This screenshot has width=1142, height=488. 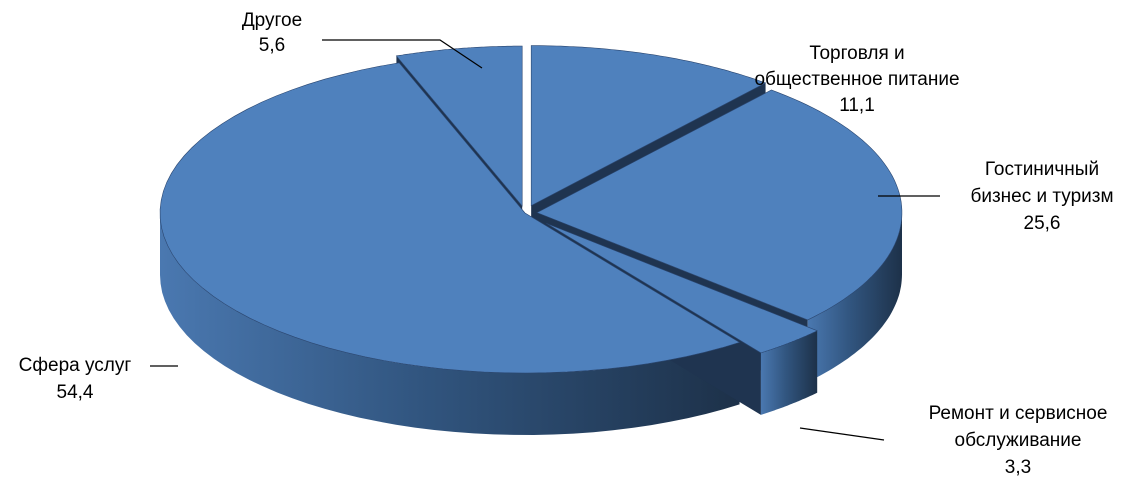 I want to click on slice-label-hotel-value: 25,6, so click(x=1042, y=223).